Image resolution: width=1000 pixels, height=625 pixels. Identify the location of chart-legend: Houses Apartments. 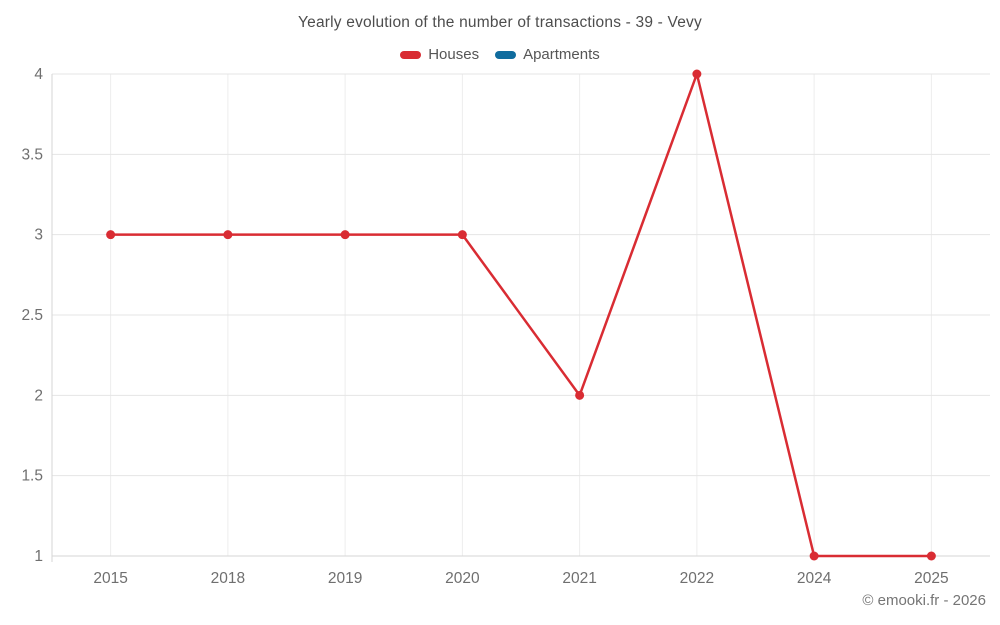
(500, 54).